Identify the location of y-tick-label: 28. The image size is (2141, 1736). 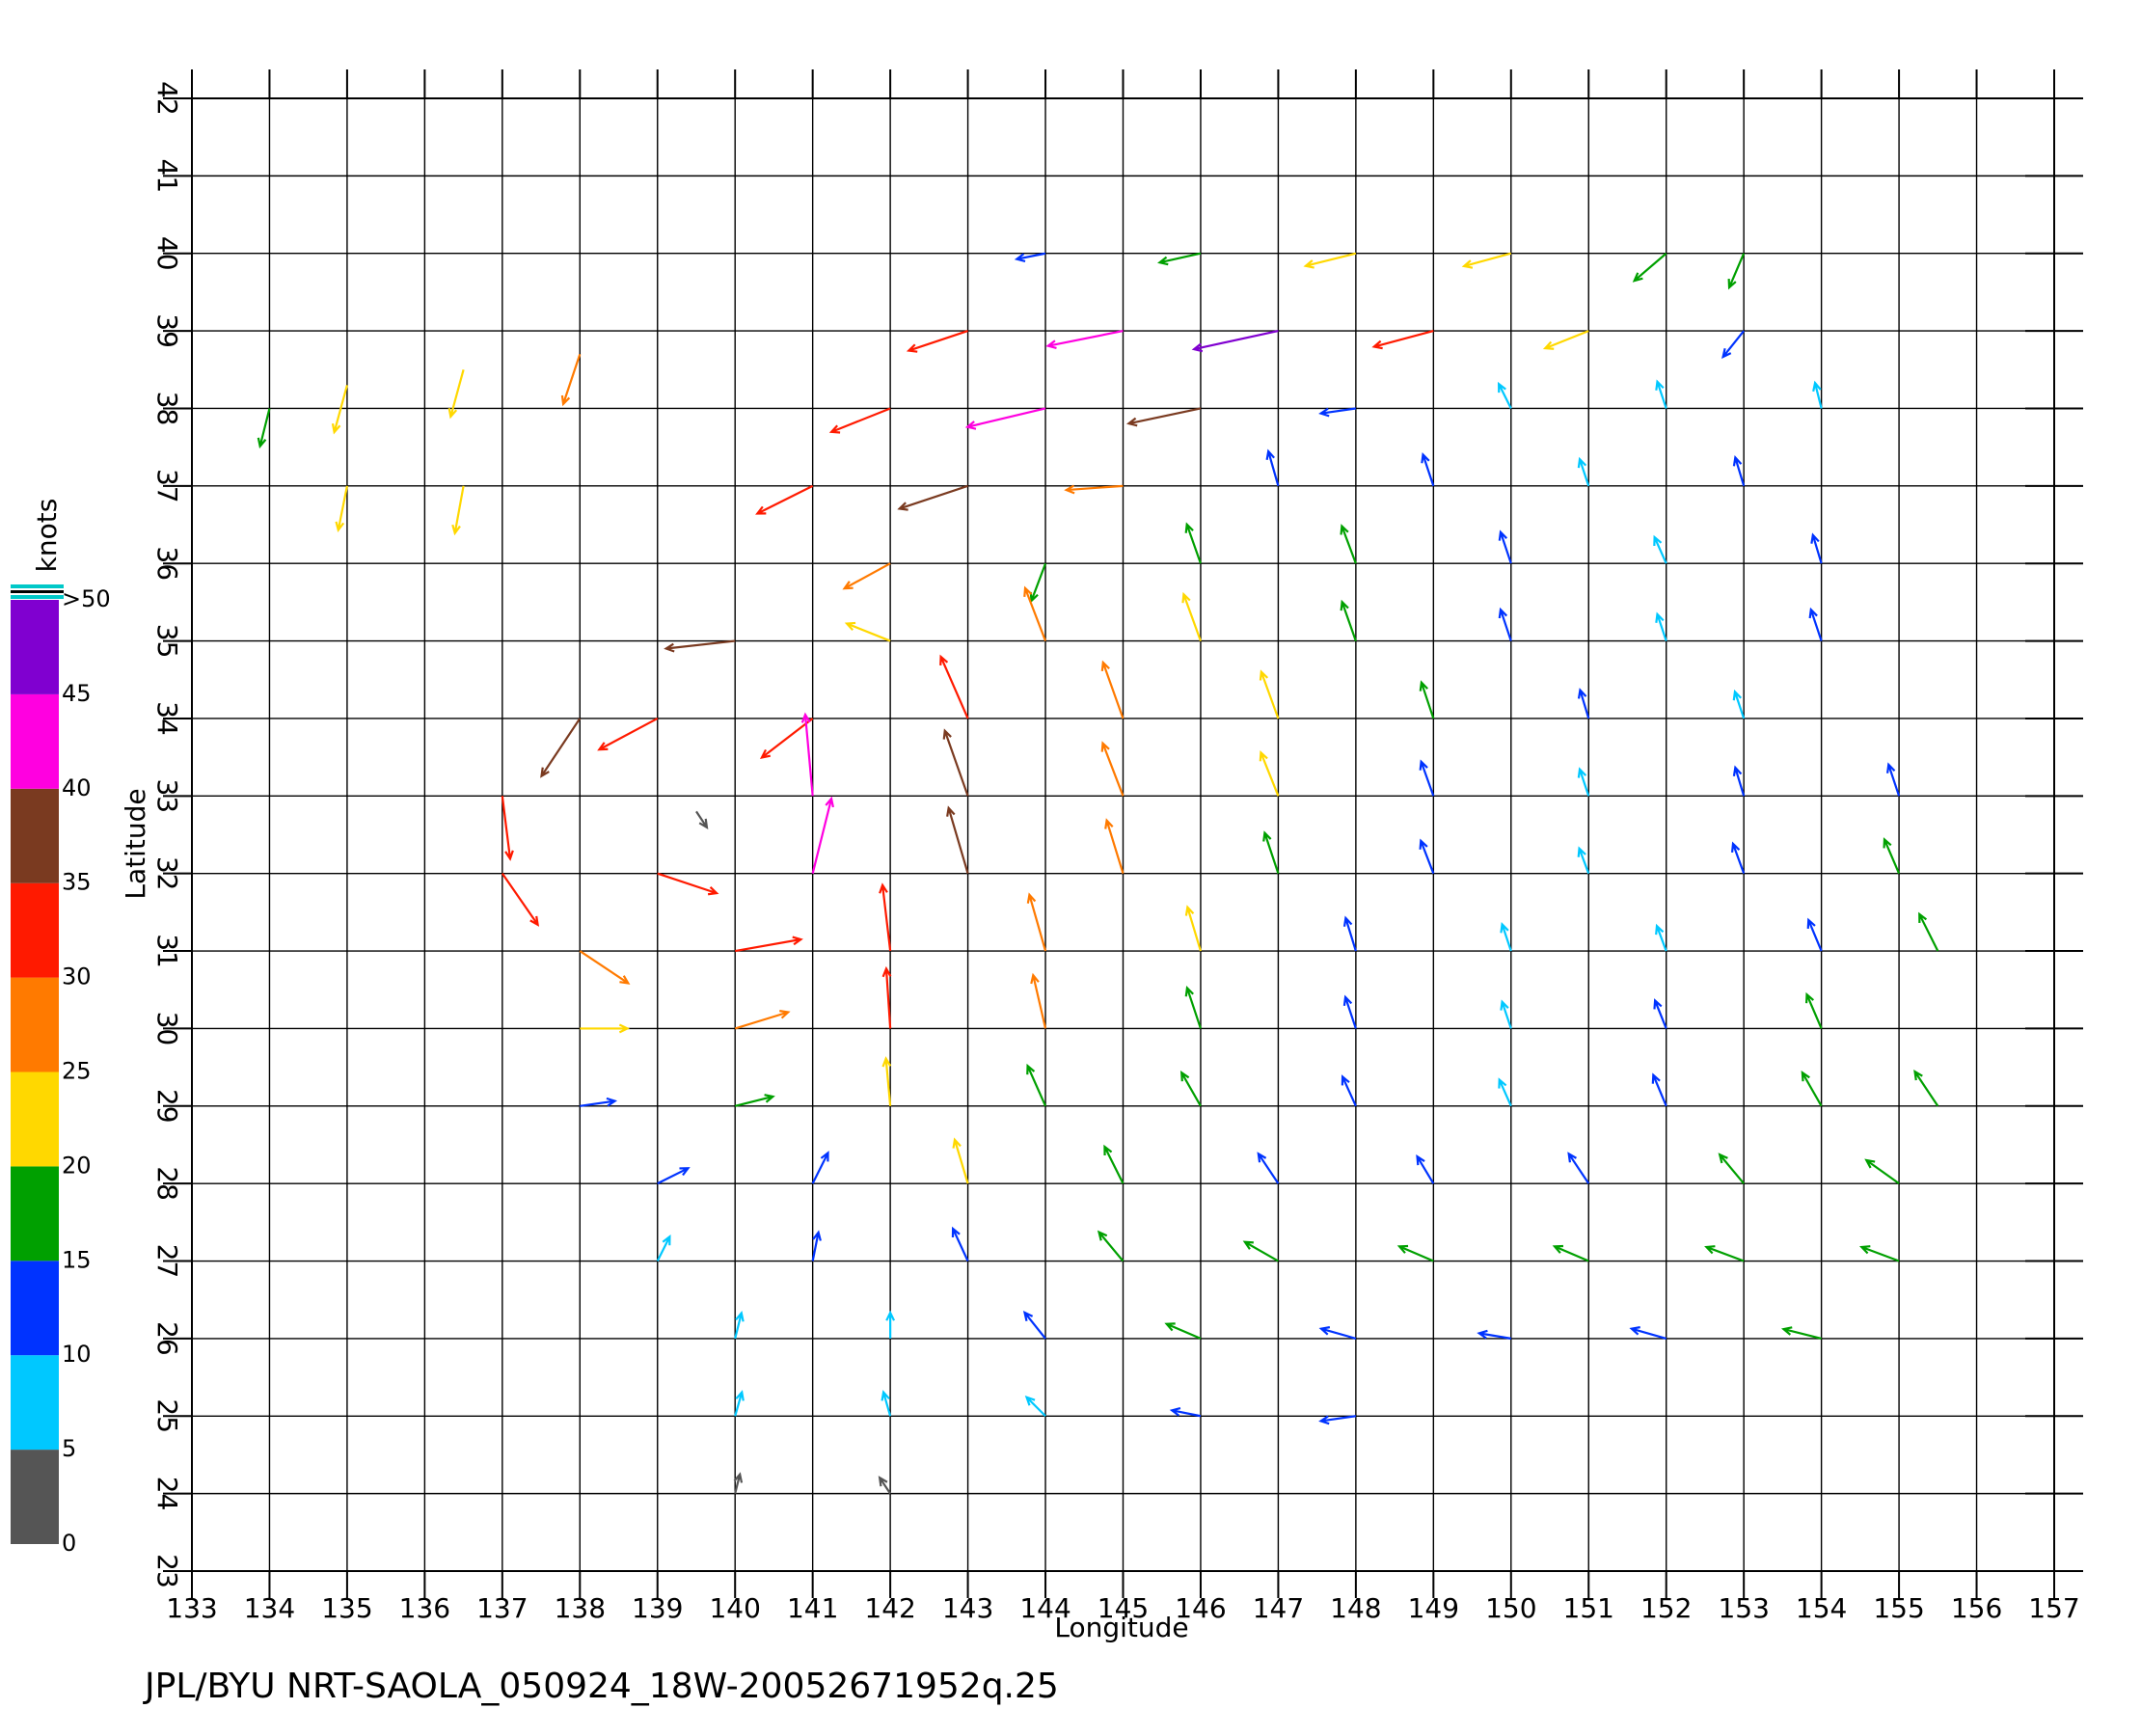
(167, 1183).